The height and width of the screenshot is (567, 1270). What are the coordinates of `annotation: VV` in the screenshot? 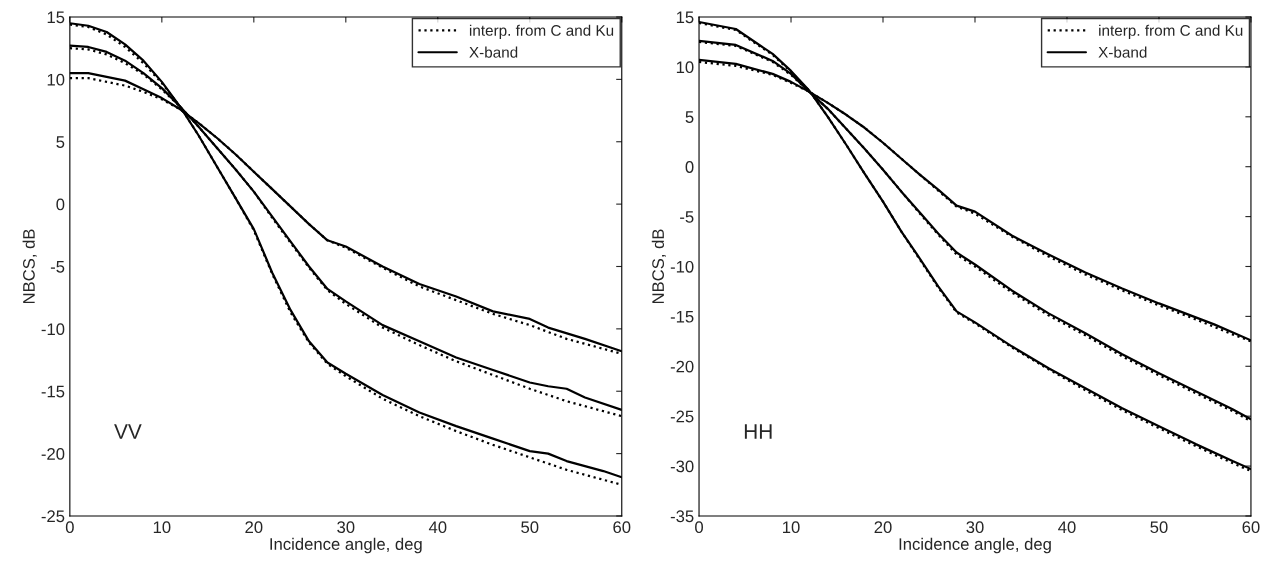 It's located at (128, 431).